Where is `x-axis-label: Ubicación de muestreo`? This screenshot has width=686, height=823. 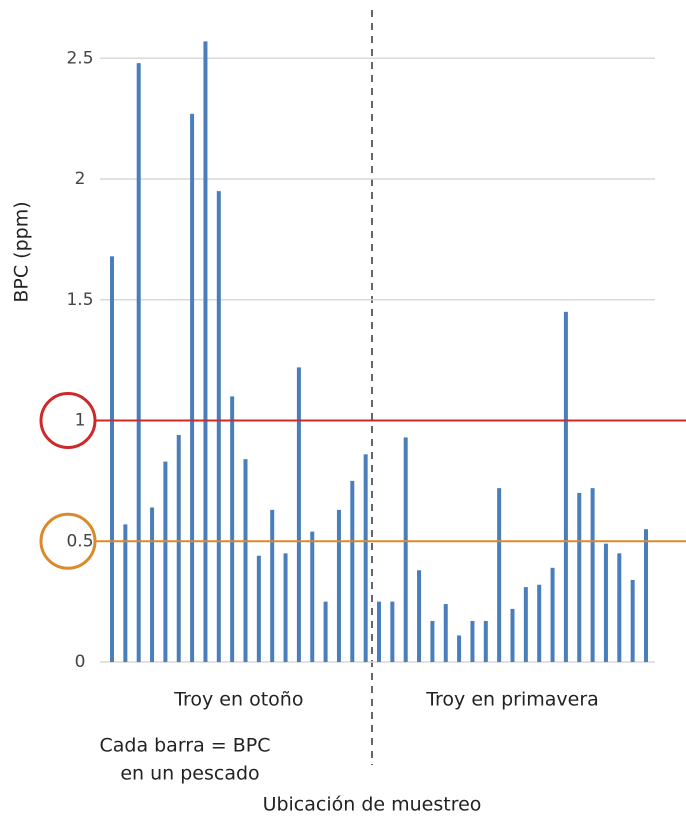 x-axis-label: Ubicación de muestreo is located at coordinates (372, 805).